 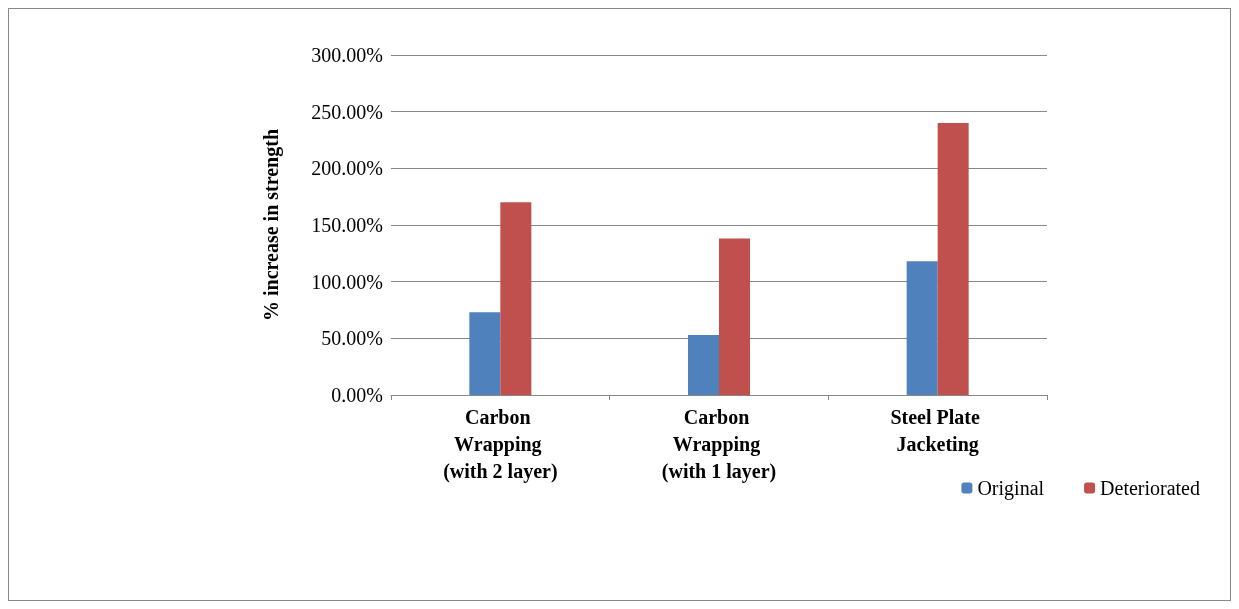 What do you see at coordinates (347, 225) in the screenshot?
I see `y-tick-label: 150.00%` at bounding box center [347, 225].